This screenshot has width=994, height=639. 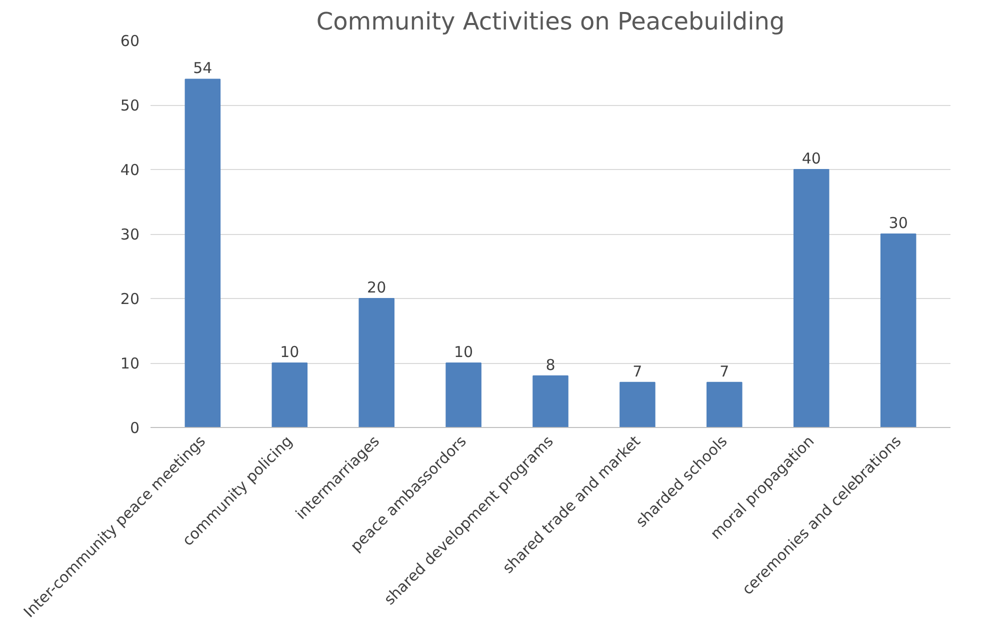 What do you see at coordinates (898, 223) in the screenshot?
I see `data-label: 30` at bounding box center [898, 223].